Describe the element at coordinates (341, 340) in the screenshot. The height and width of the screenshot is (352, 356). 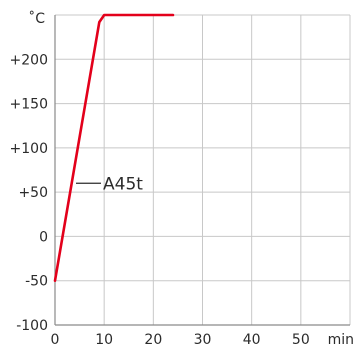
I see `x-axis-unit-label: min` at that location.